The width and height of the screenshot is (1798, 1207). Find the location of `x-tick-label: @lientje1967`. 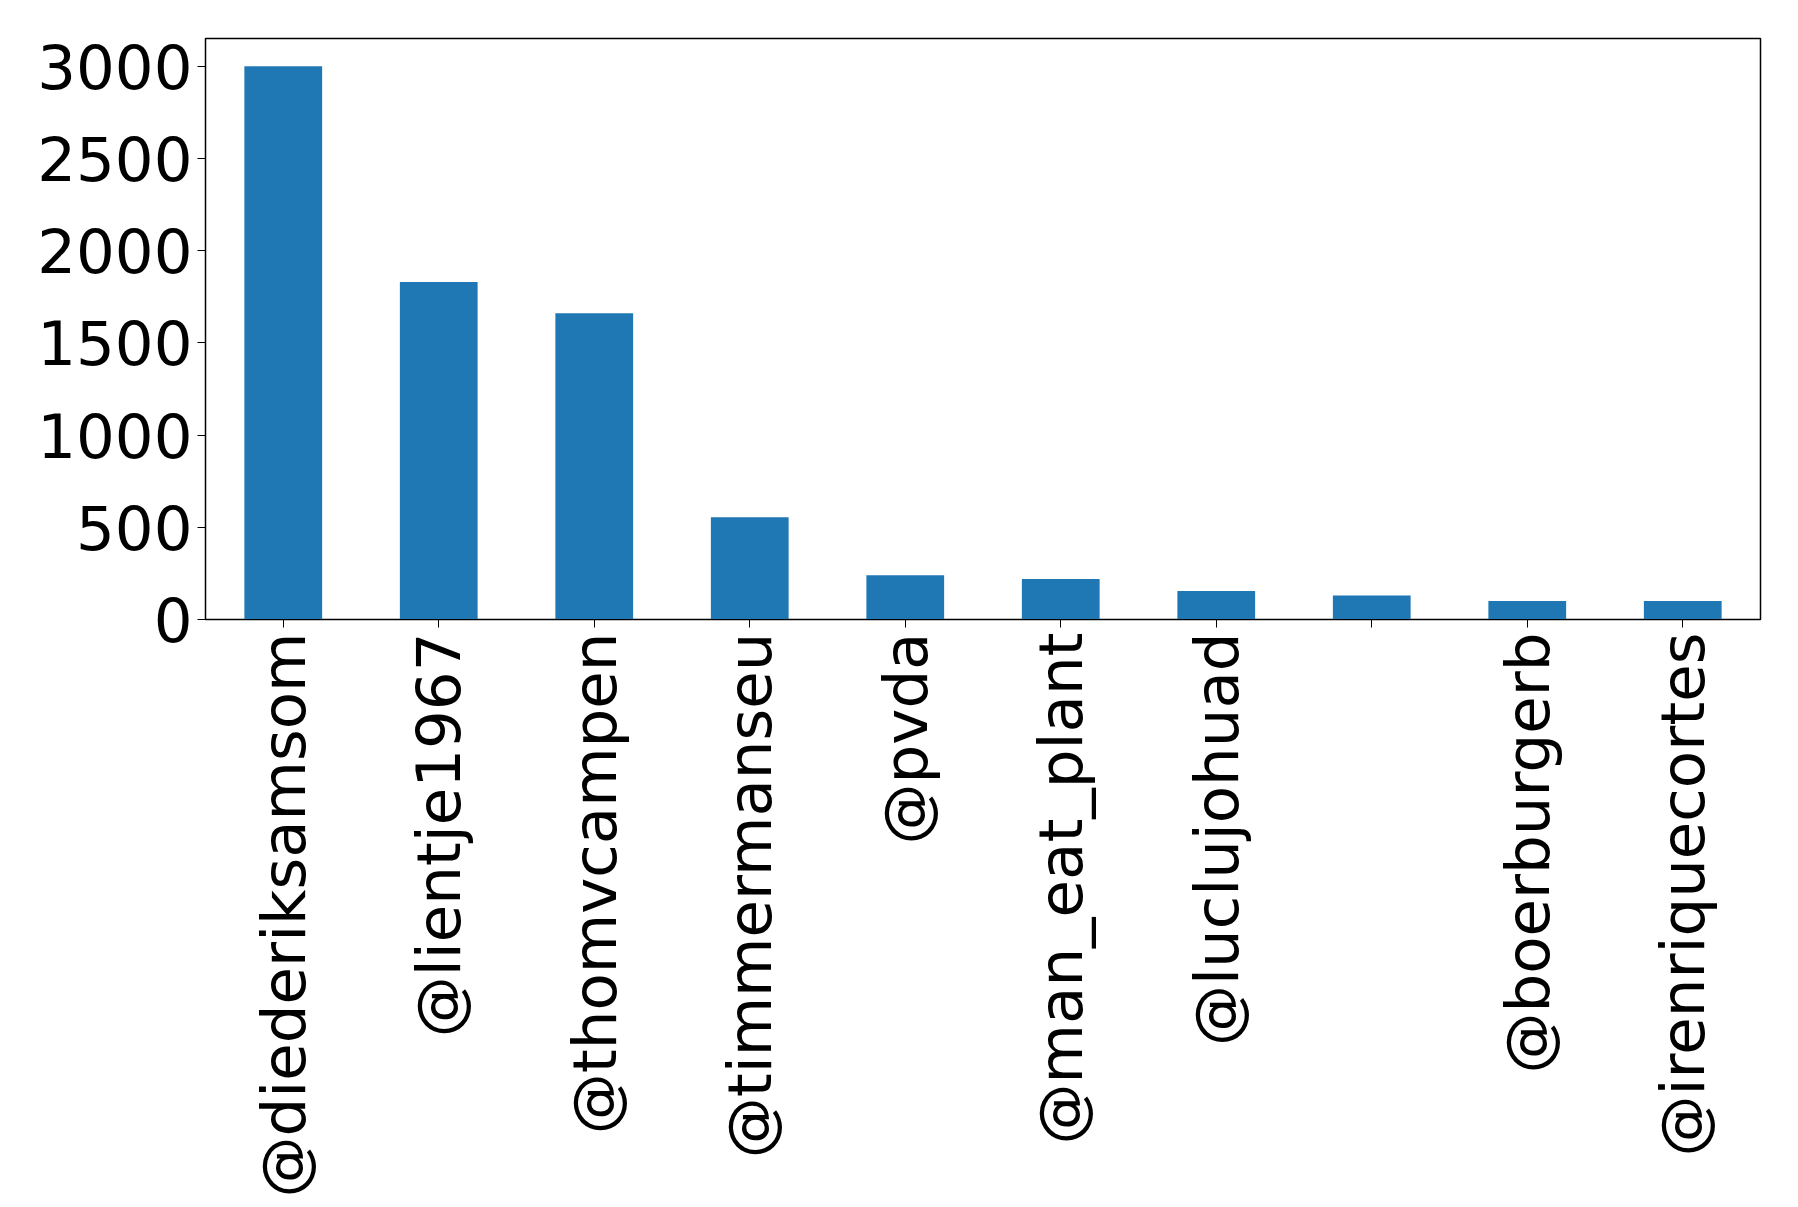

x-tick-label: @lientje1967 is located at coordinates (439, 835).